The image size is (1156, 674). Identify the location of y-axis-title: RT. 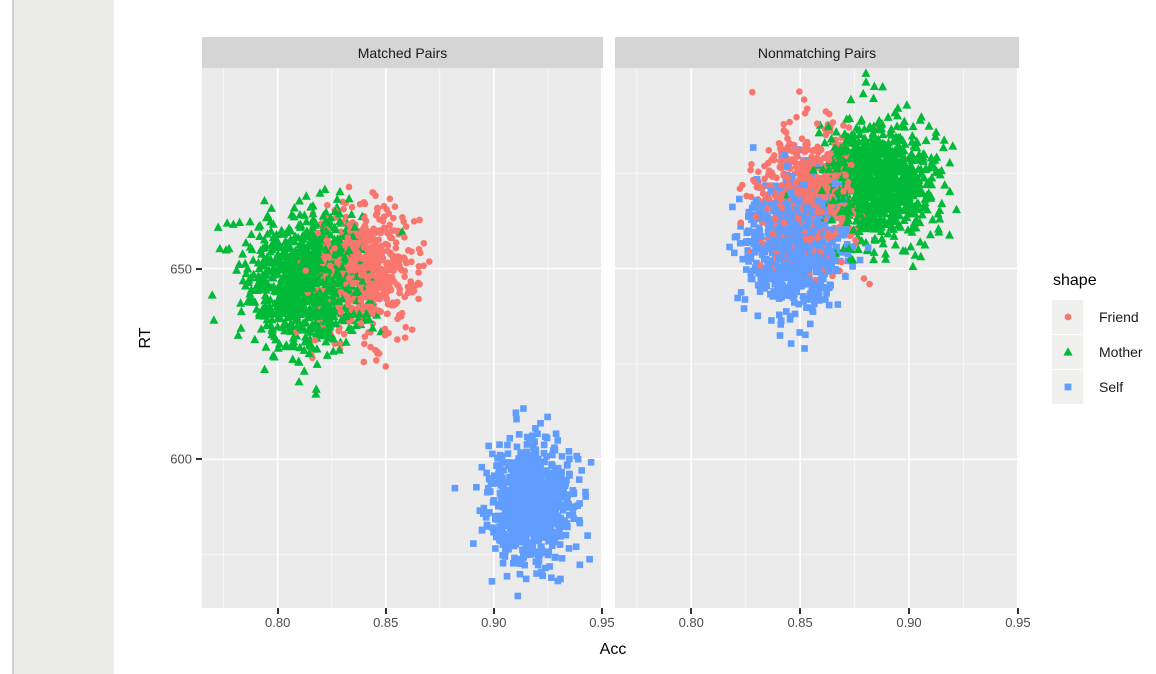
(145, 338).